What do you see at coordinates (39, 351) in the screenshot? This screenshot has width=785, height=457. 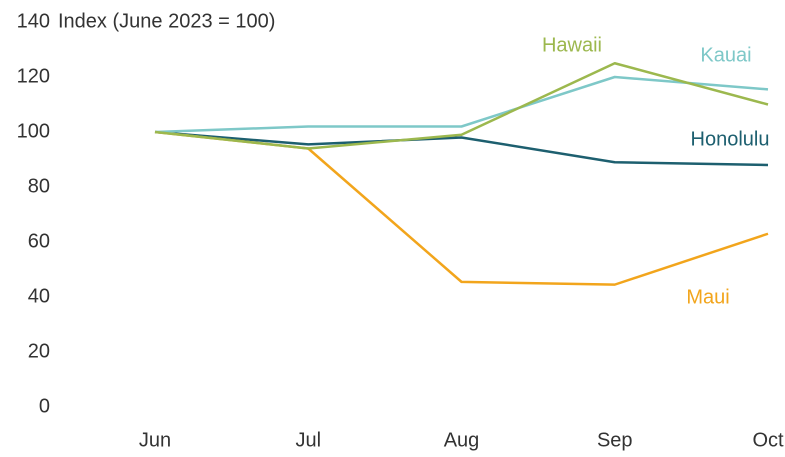 I see `y-tick-label: 20` at bounding box center [39, 351].